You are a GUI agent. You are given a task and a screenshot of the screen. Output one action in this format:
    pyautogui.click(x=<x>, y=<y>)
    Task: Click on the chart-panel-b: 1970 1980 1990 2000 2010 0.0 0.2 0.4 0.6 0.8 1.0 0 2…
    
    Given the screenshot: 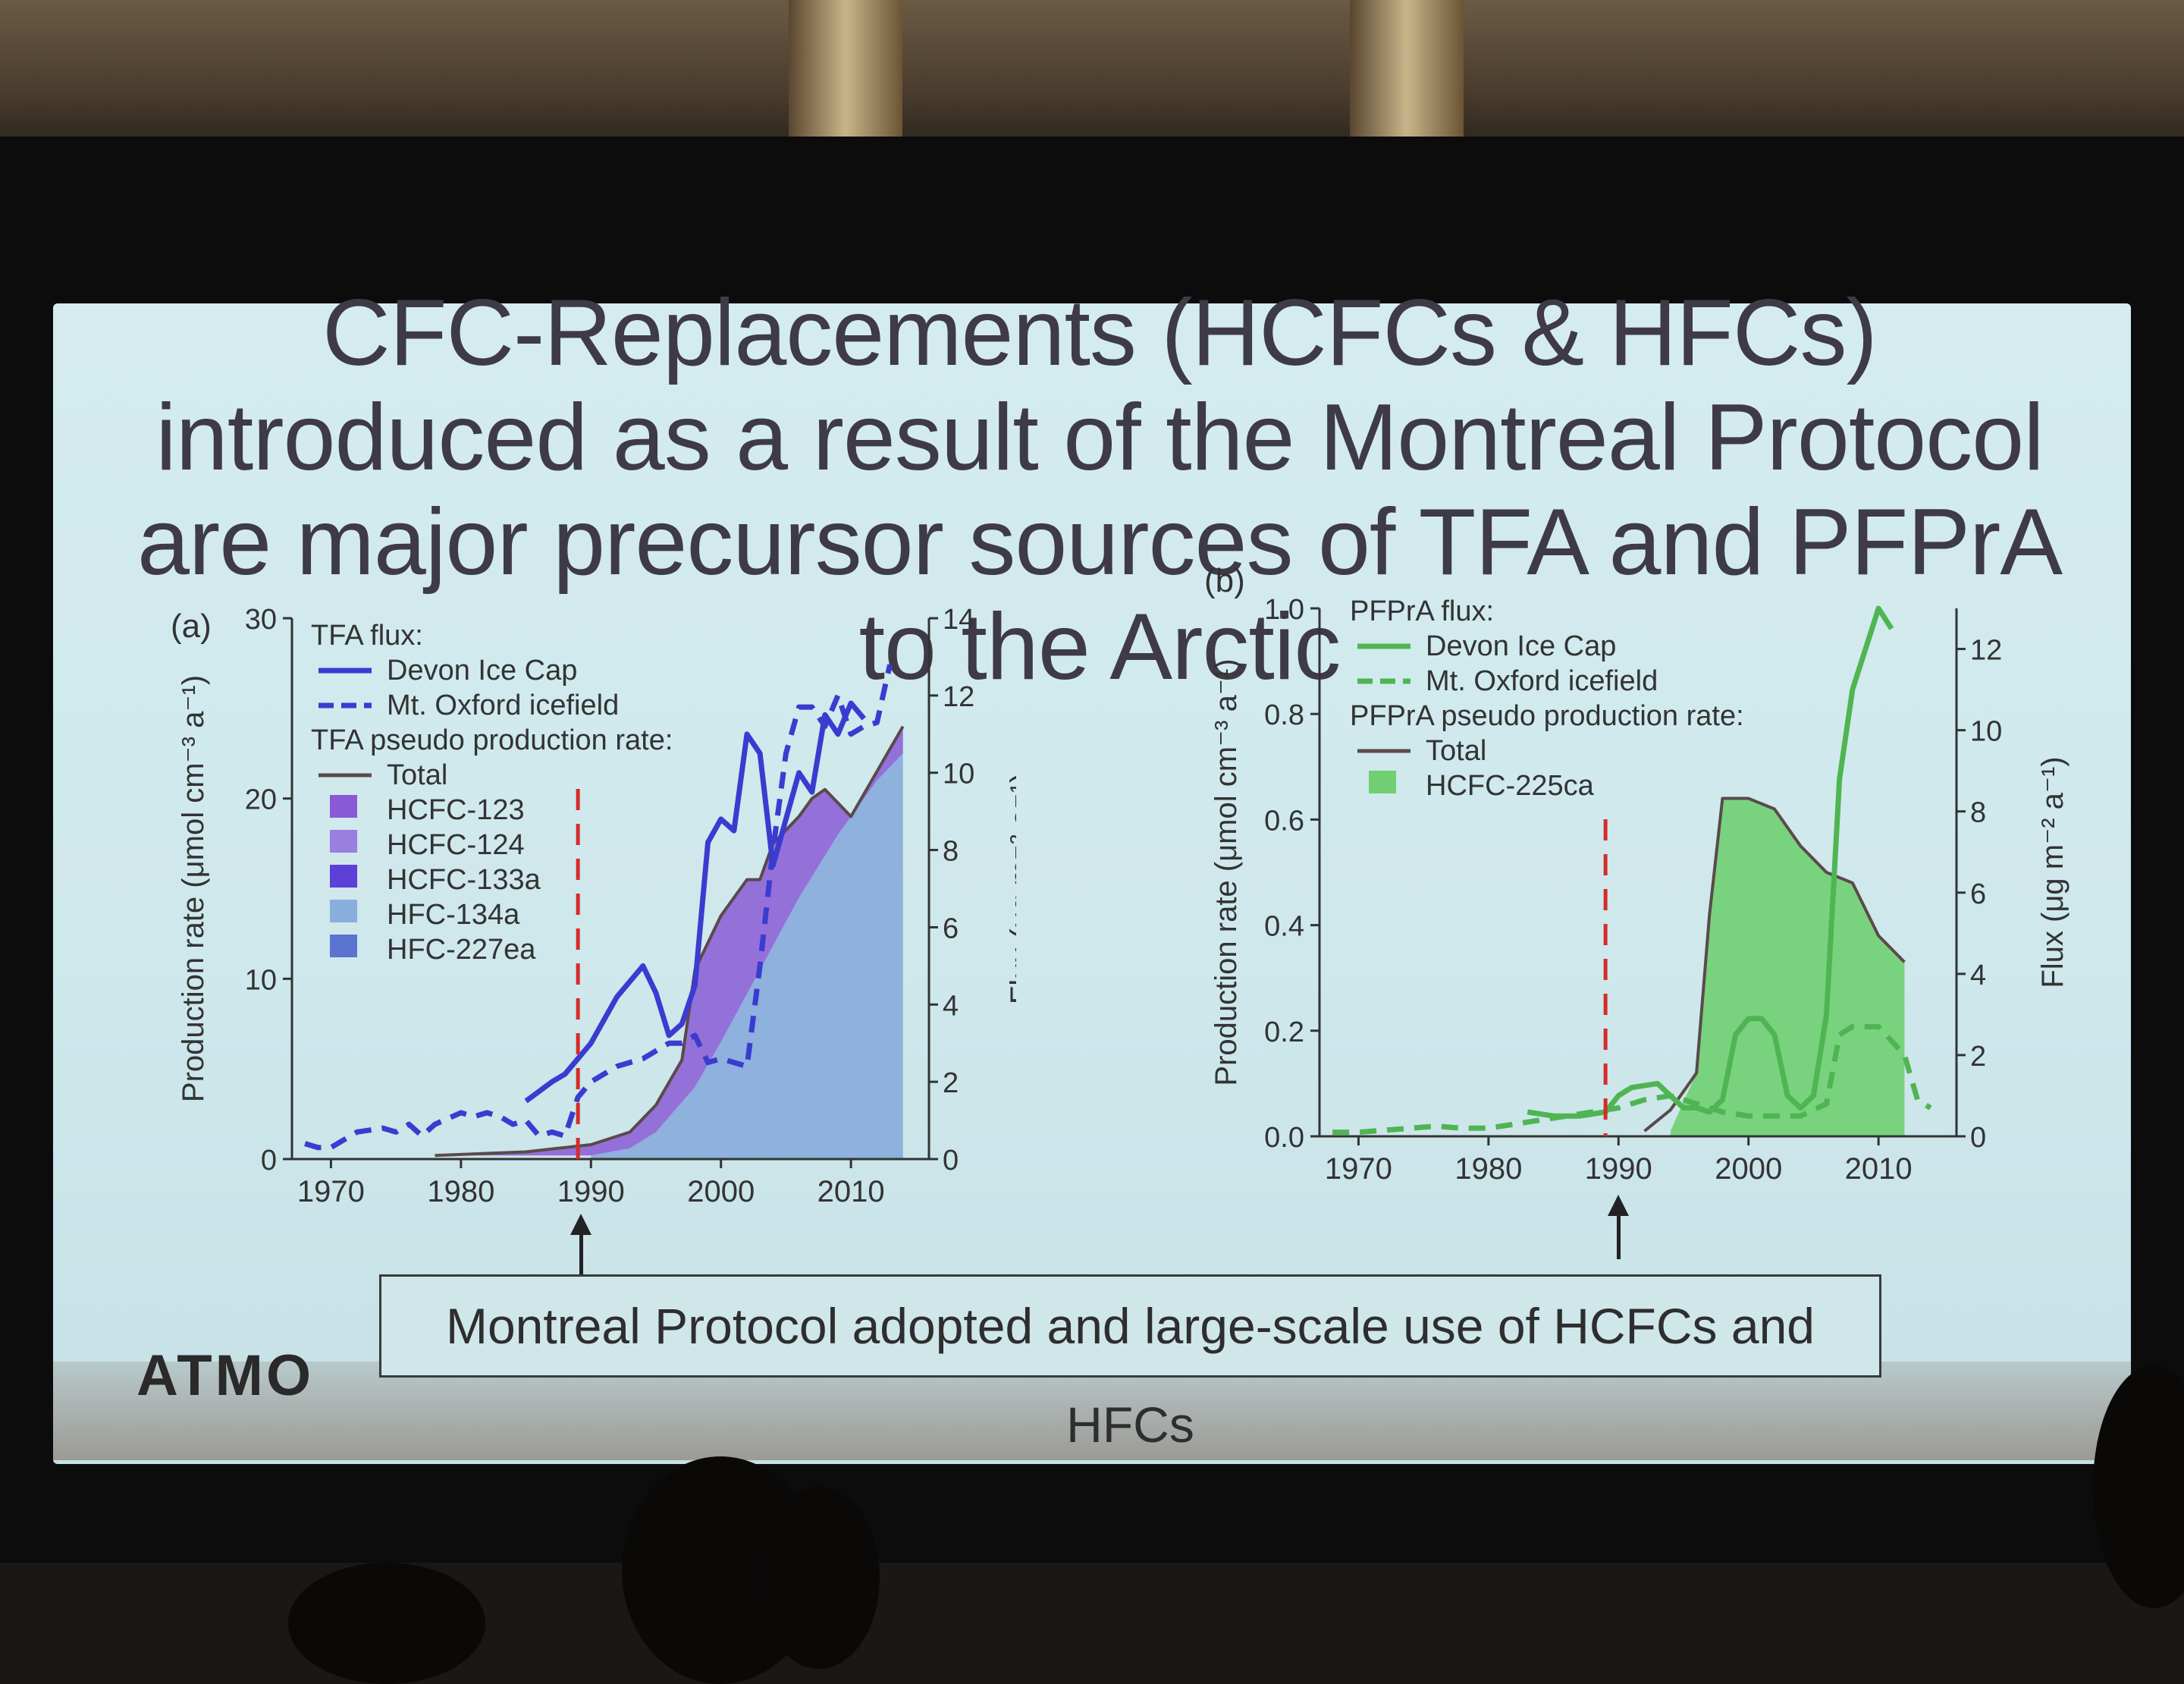 What is the action you would take?
    pyautogui.click(x=1636, y=874)
    